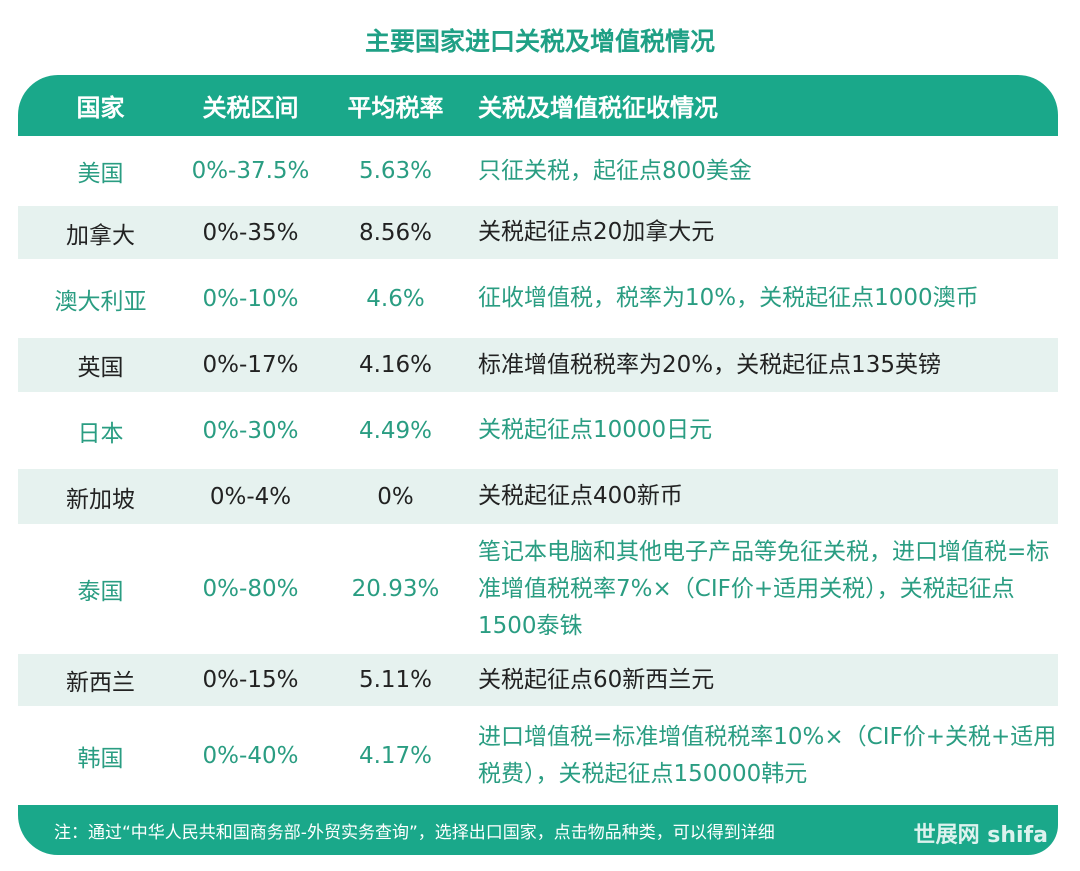 This screenshot has height=871, width=1080. I want to click on table-row: 澳大利亚 0%-10% 4.6% 征收增值税，税率为10%，关税起征点1000澳币, so click(538, 298).